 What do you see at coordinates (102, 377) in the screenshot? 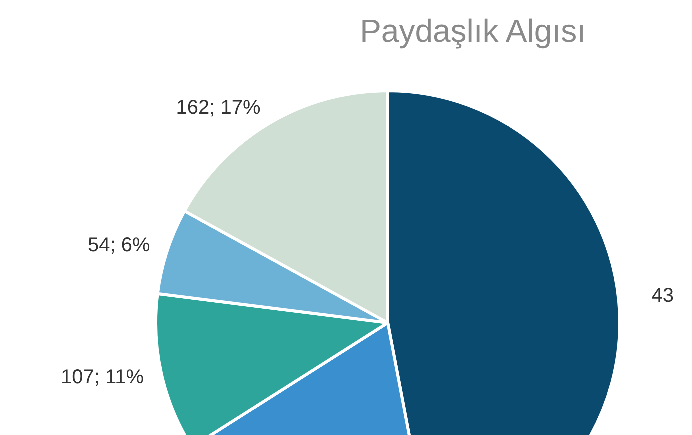
I see `data-label: 107; 11%` at bounding box center [102, 377].